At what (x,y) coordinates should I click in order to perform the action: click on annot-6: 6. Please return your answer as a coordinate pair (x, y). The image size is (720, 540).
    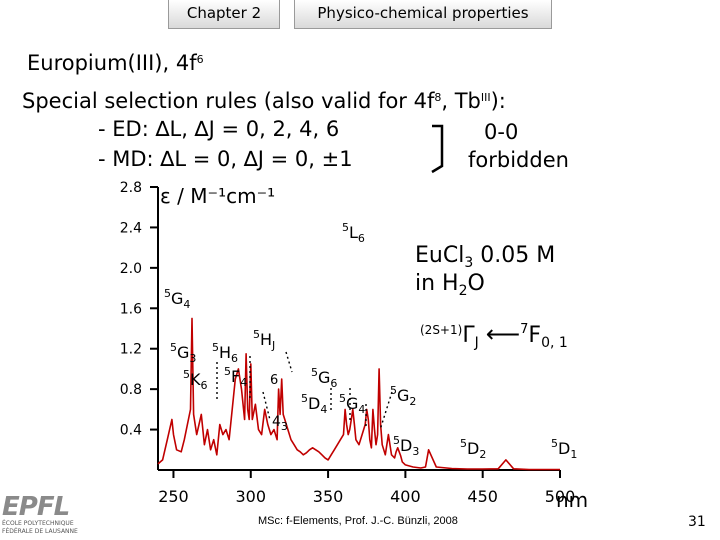
    Looking at the image, I should click on (274, 380).